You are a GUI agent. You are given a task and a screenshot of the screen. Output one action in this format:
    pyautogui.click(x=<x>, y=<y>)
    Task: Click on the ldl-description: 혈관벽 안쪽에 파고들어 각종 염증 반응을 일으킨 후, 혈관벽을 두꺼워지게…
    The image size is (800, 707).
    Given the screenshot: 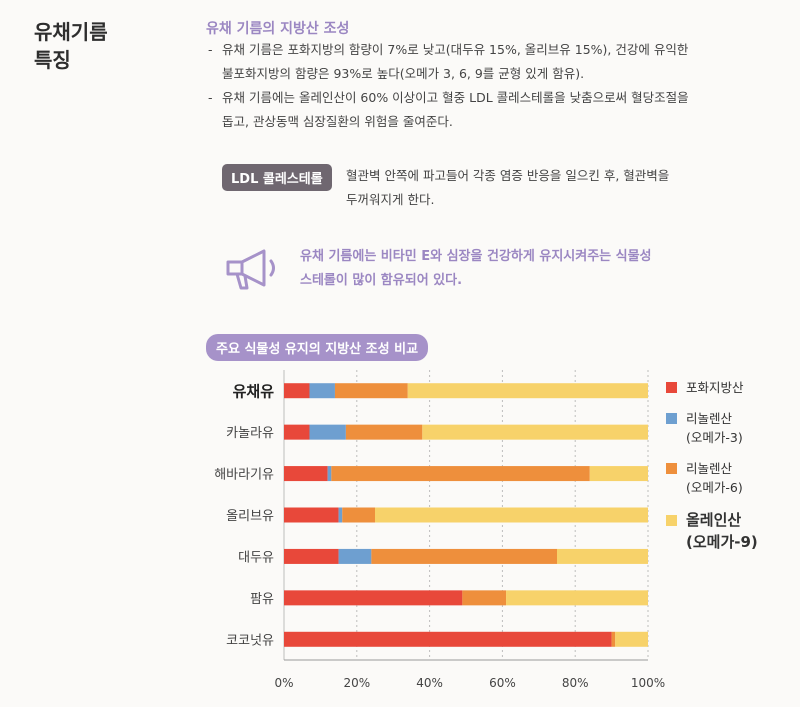 What is the action you would take?
    pyautogui.click(x=546, y=188)
    